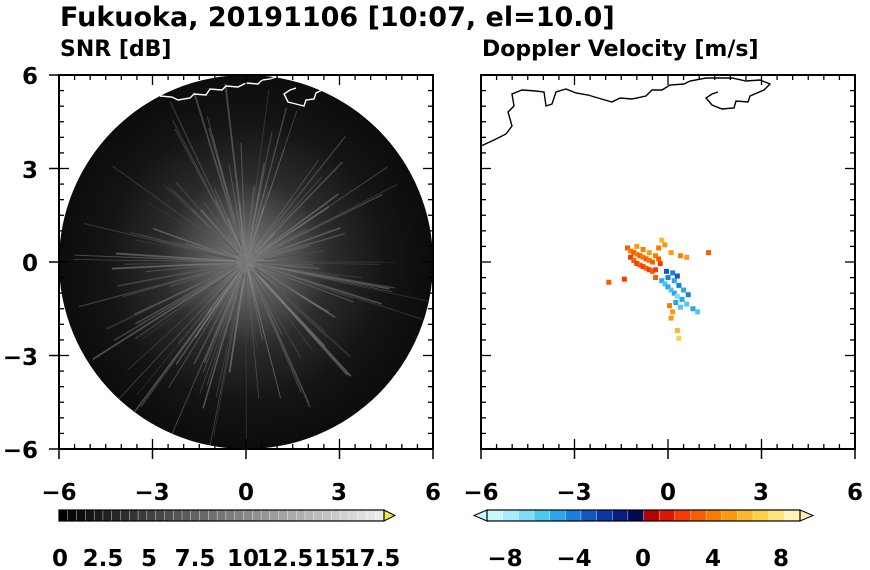 The image size is (870, 570). What do you see at coordinates (480, 515) in the screenshot?
I see `colorbar-extend-min` at bounding box center [480, 515].